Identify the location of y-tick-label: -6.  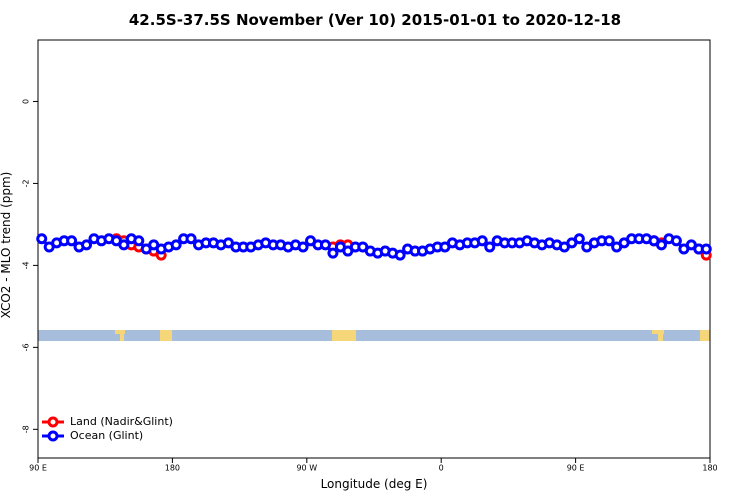
(26, 347).